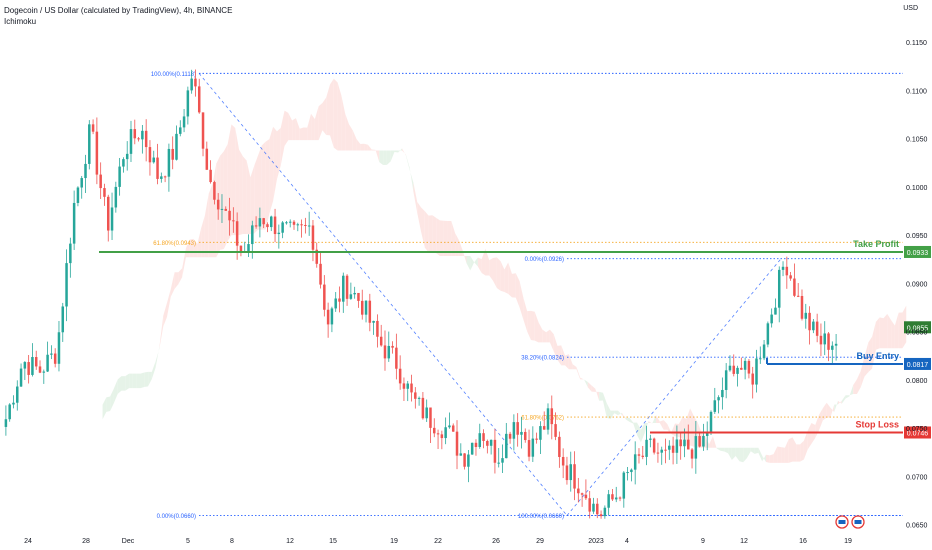  Describe the element at coordinates (917, 251) in the screenshot. I see `level-price-tag` at that location.